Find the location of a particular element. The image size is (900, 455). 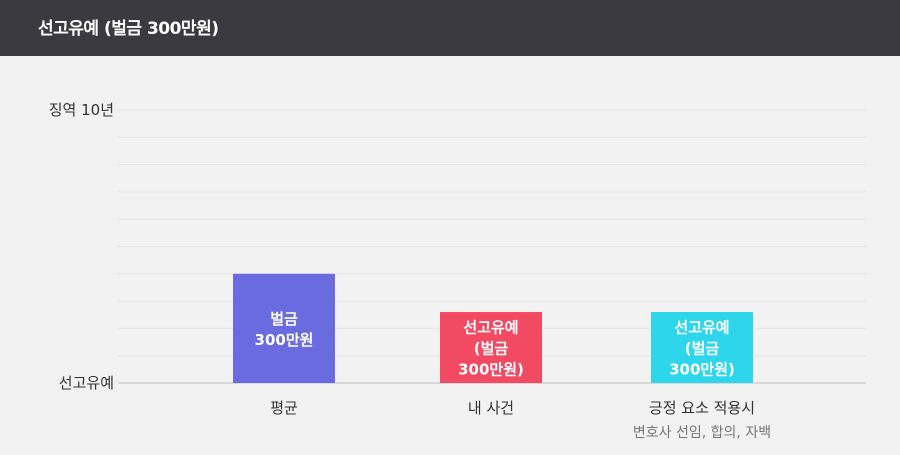

x-tick-sublabel: 변호사 선임, 합의, 자백 is located at coordinates (702, 433).